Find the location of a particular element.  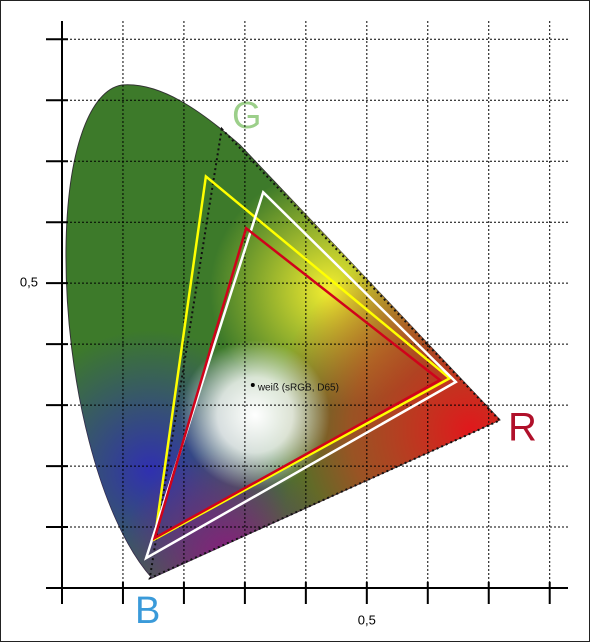

white-point-label: weiß (sRGB, D65) is located at coordinates (298, 388).